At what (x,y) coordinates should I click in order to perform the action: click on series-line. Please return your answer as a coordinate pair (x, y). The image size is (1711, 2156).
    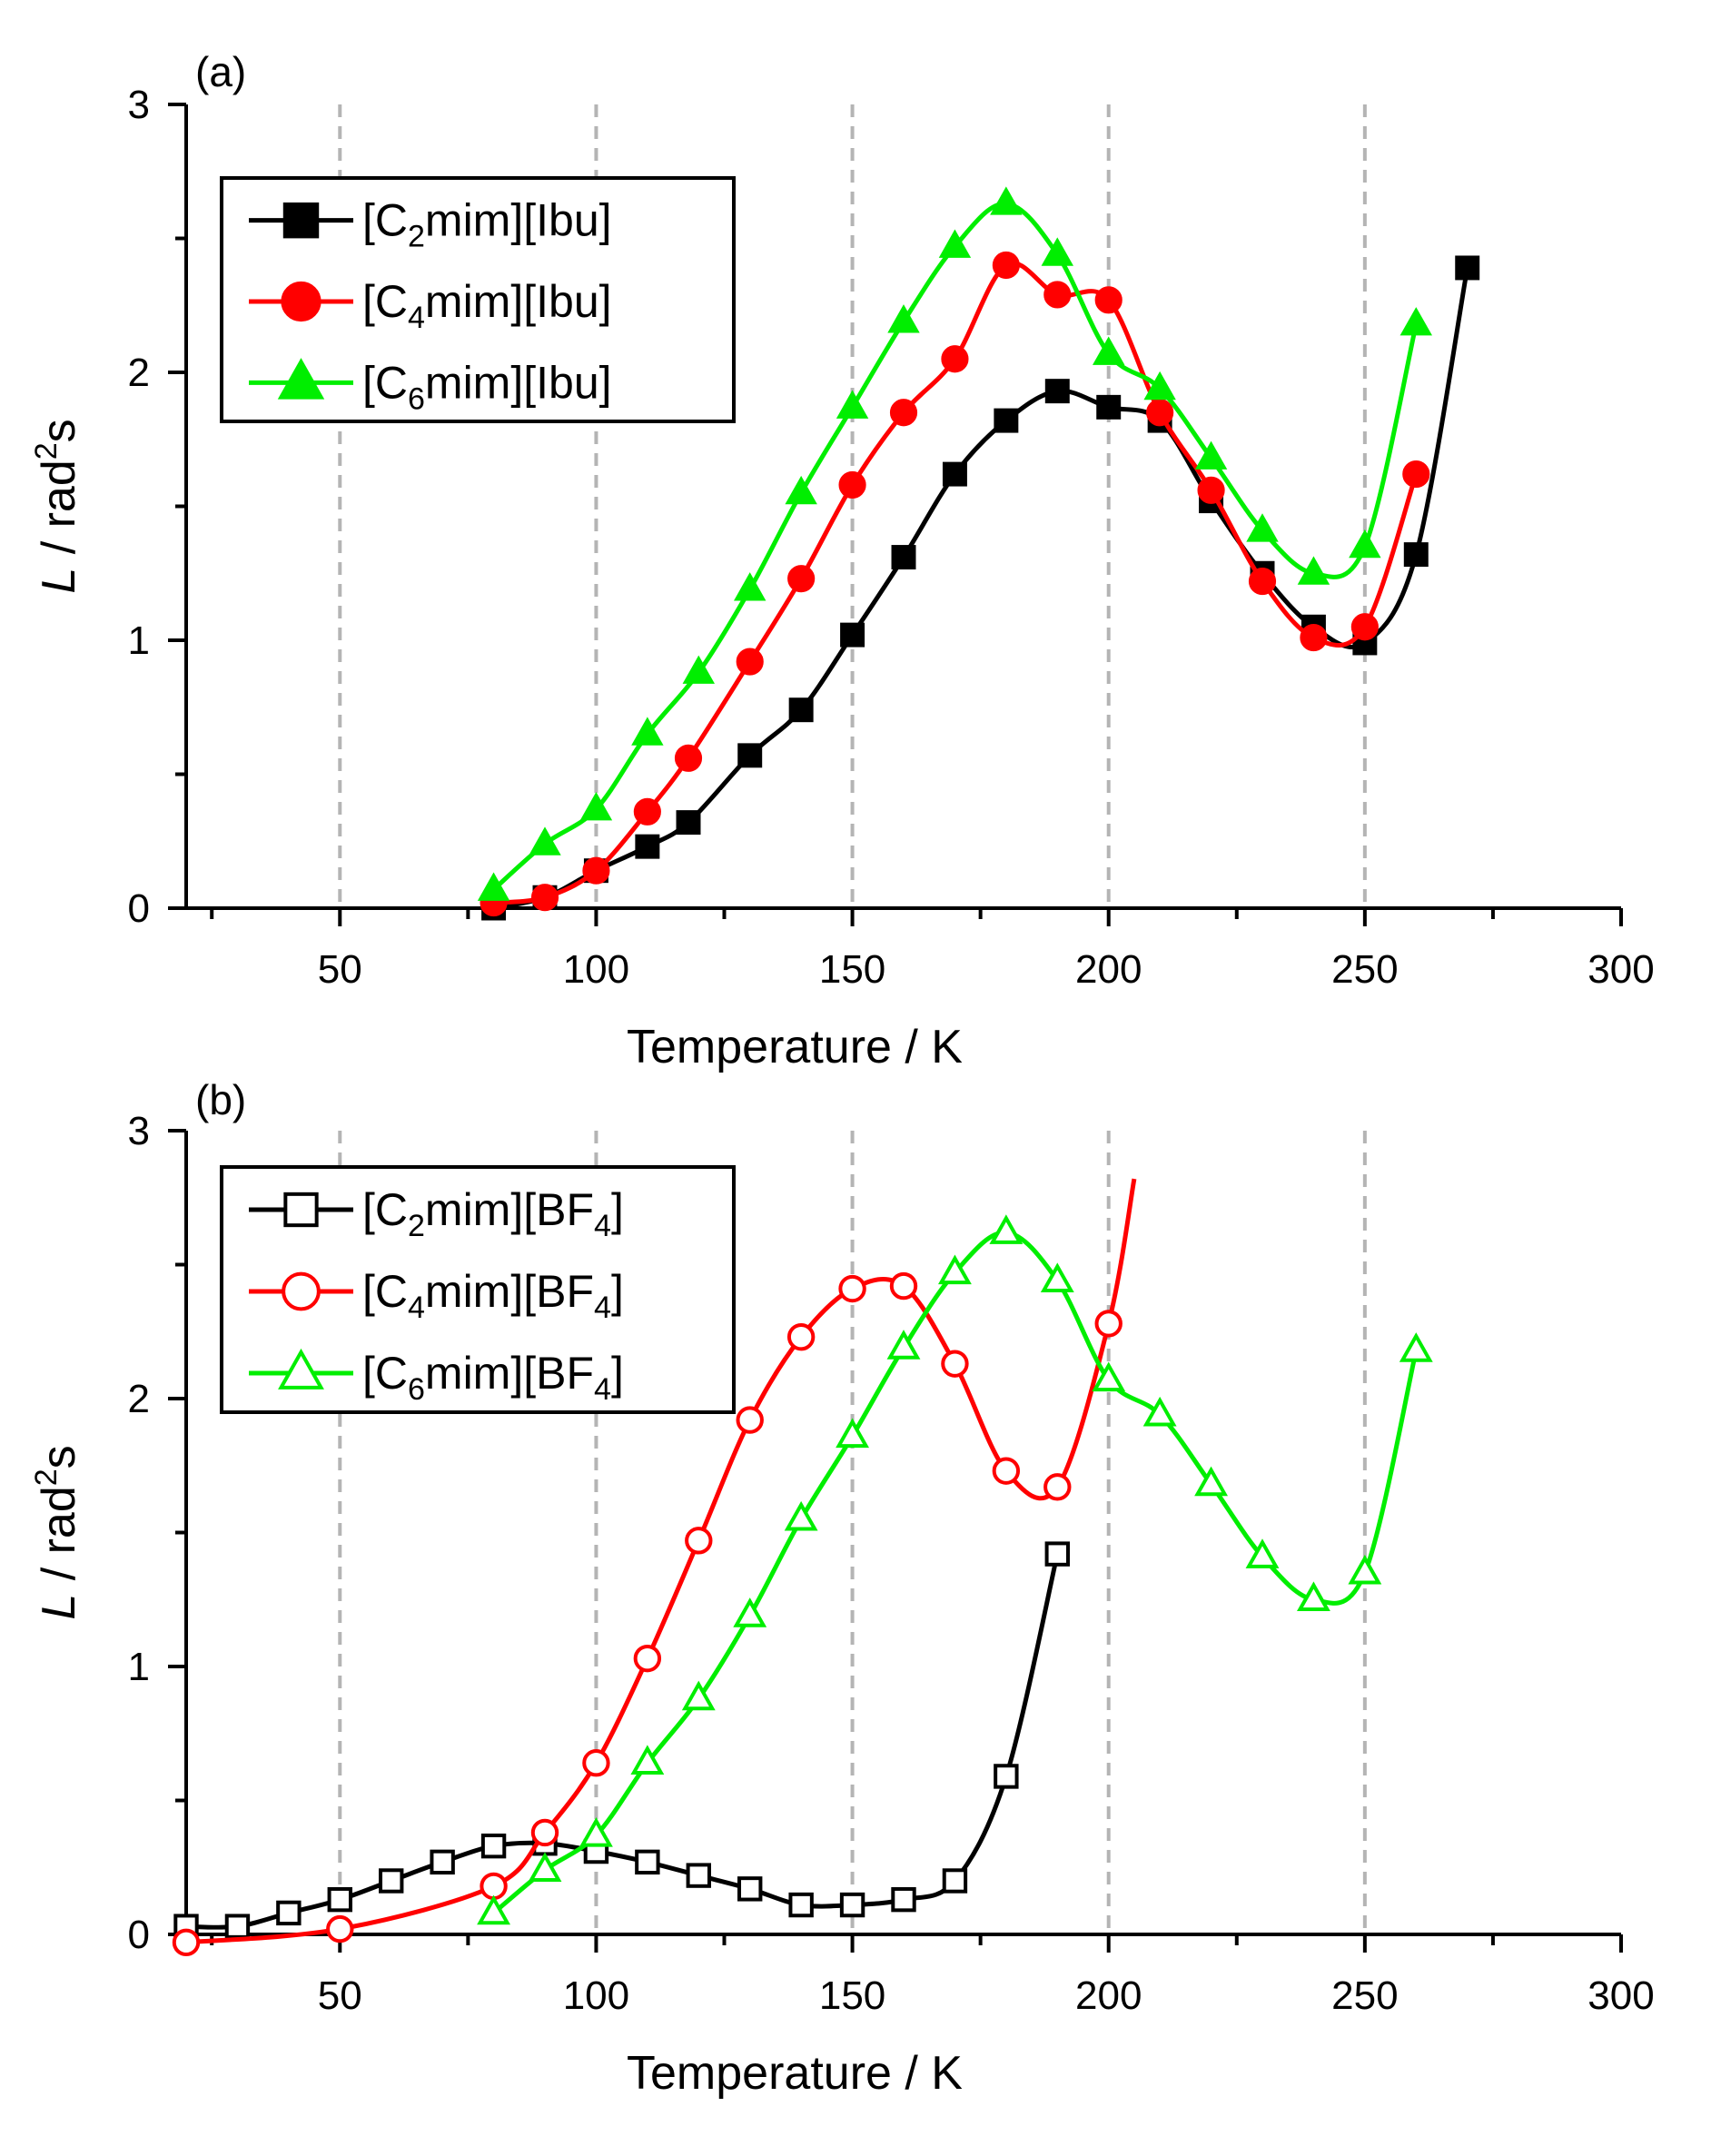
    Looking at the image, I should click on (622, 1741).